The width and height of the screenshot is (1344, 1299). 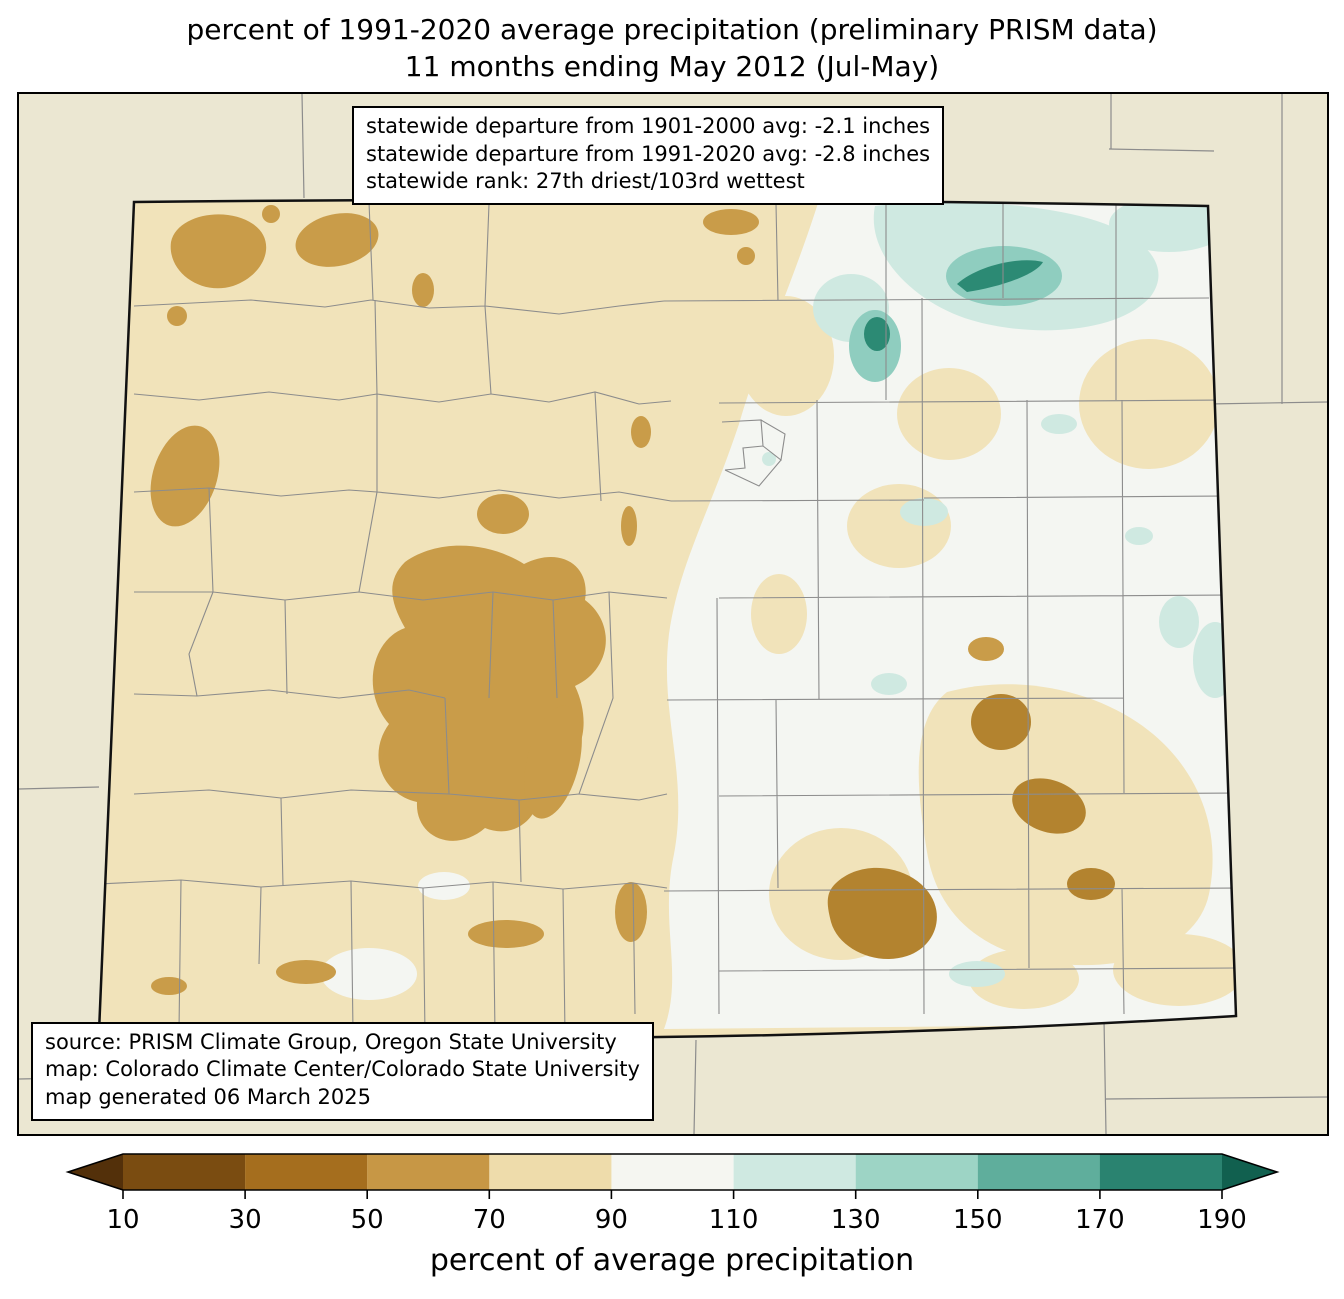 What do you see at coordinates (611, 1220) in the screenshot?
I see `tick-label: 90` at bounding box center [611, 1220].